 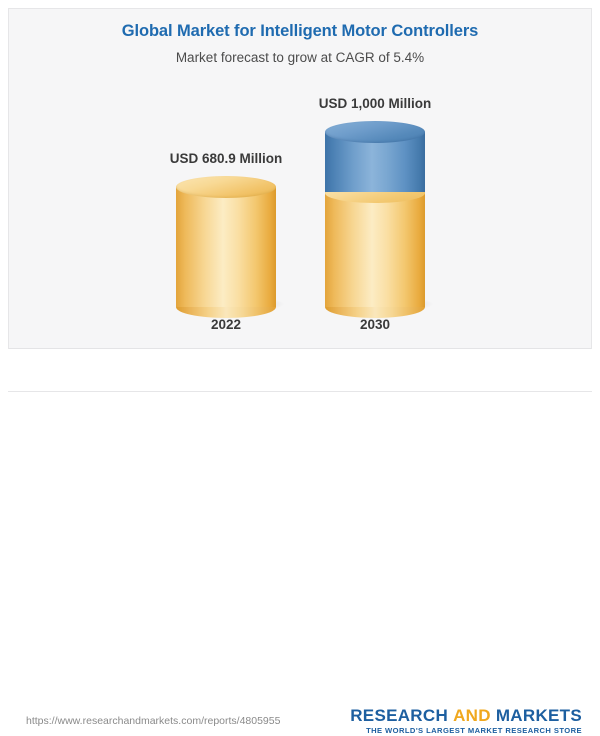 I want to click on bar-value-label-2030: USD 1,000 Million, so click(x=375, y=103).